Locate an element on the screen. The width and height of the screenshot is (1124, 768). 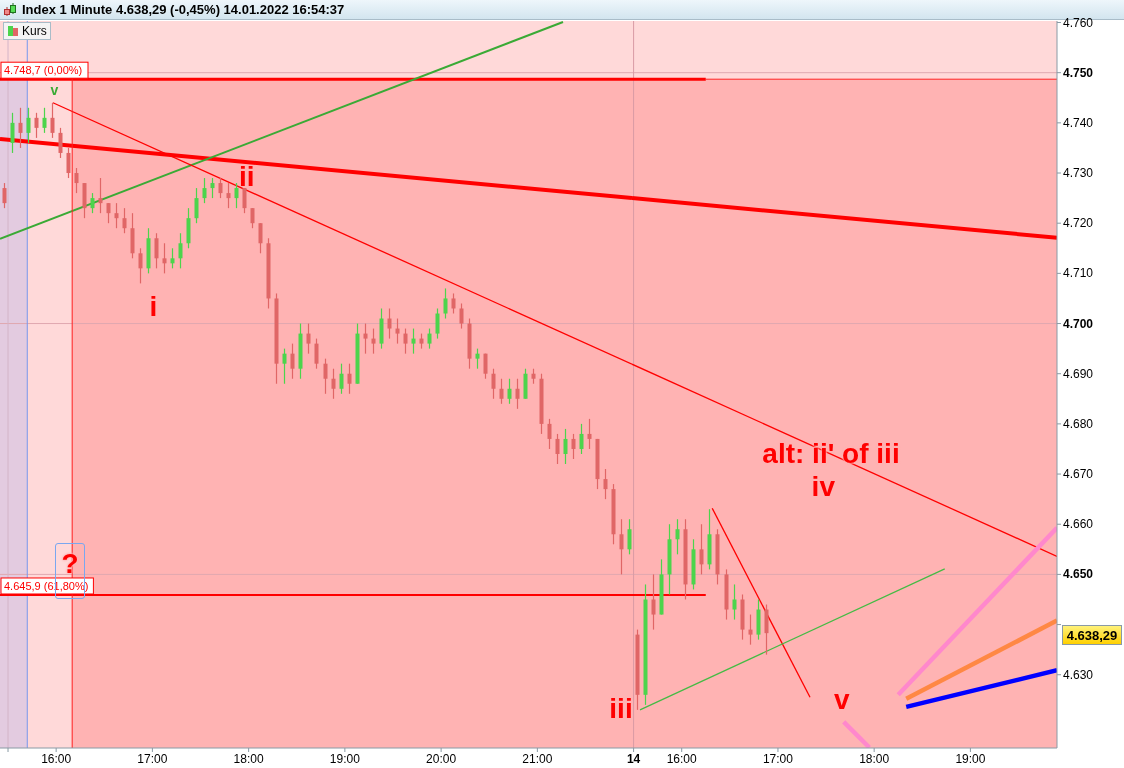
y-tick-label: 4.690 is located at coordinates (1078, 373).